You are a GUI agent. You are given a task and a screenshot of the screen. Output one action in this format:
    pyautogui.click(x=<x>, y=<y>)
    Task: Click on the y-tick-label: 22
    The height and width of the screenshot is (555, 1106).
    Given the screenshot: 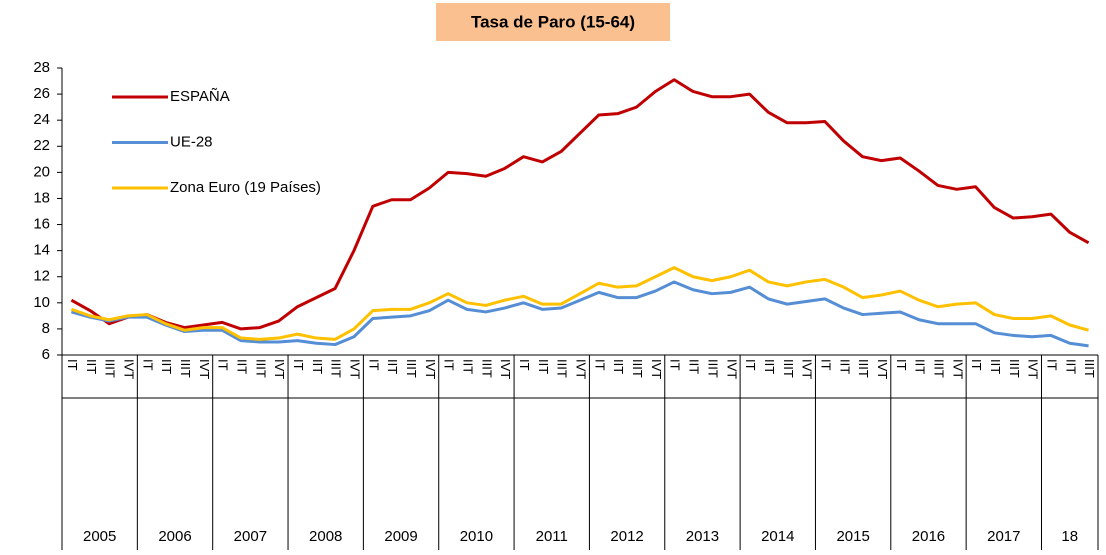 What is the action you would take?
    pyautogui.click(x=41, y=145)
    